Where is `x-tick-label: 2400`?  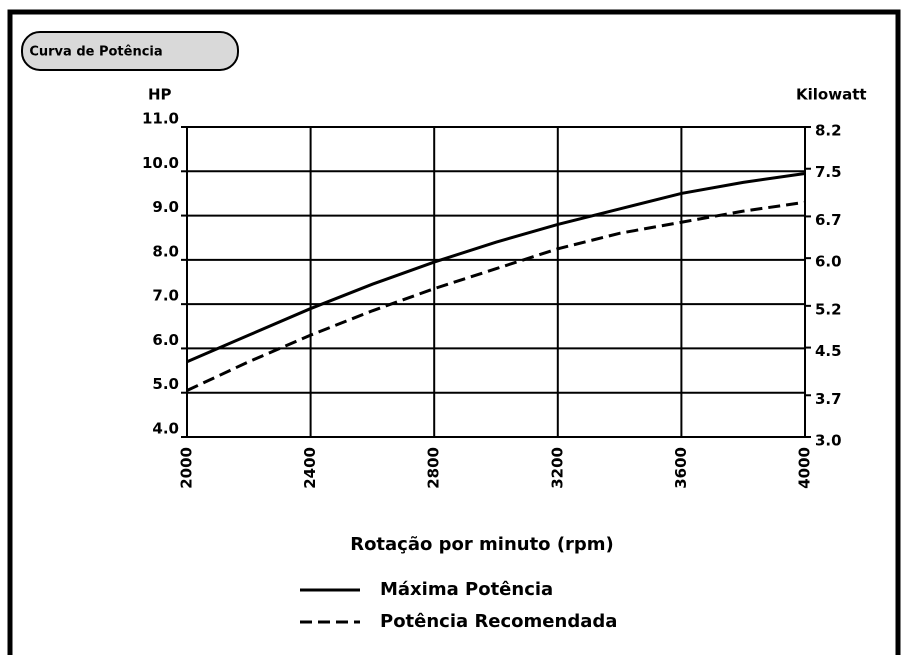
x-tick-label: 2400 is located at coordinates (310, 468).